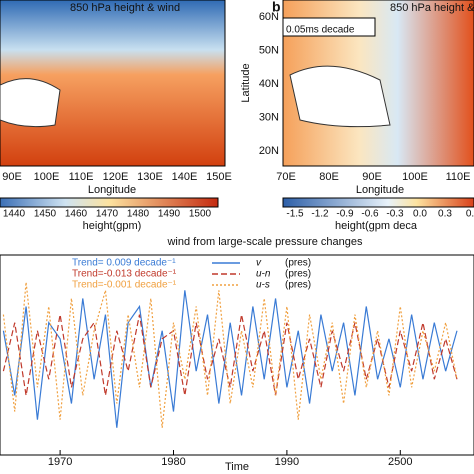 The width and height of the screenshot is (474, 474). Describe the element at coordinates (237, 467) in the screenshot. I see `x-label: Time` at that location.